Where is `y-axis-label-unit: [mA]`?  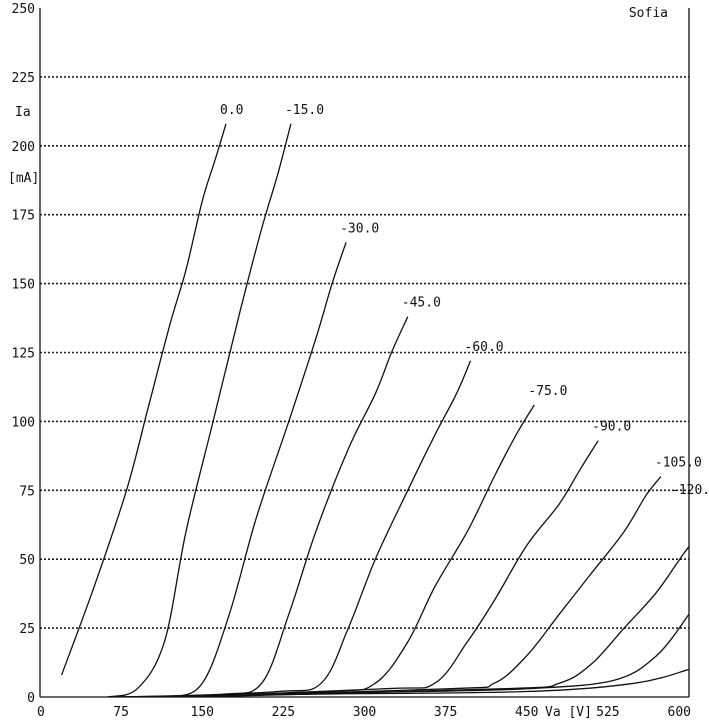 y-axis-label-unit: [mA] is located at coordinates (23, 178).